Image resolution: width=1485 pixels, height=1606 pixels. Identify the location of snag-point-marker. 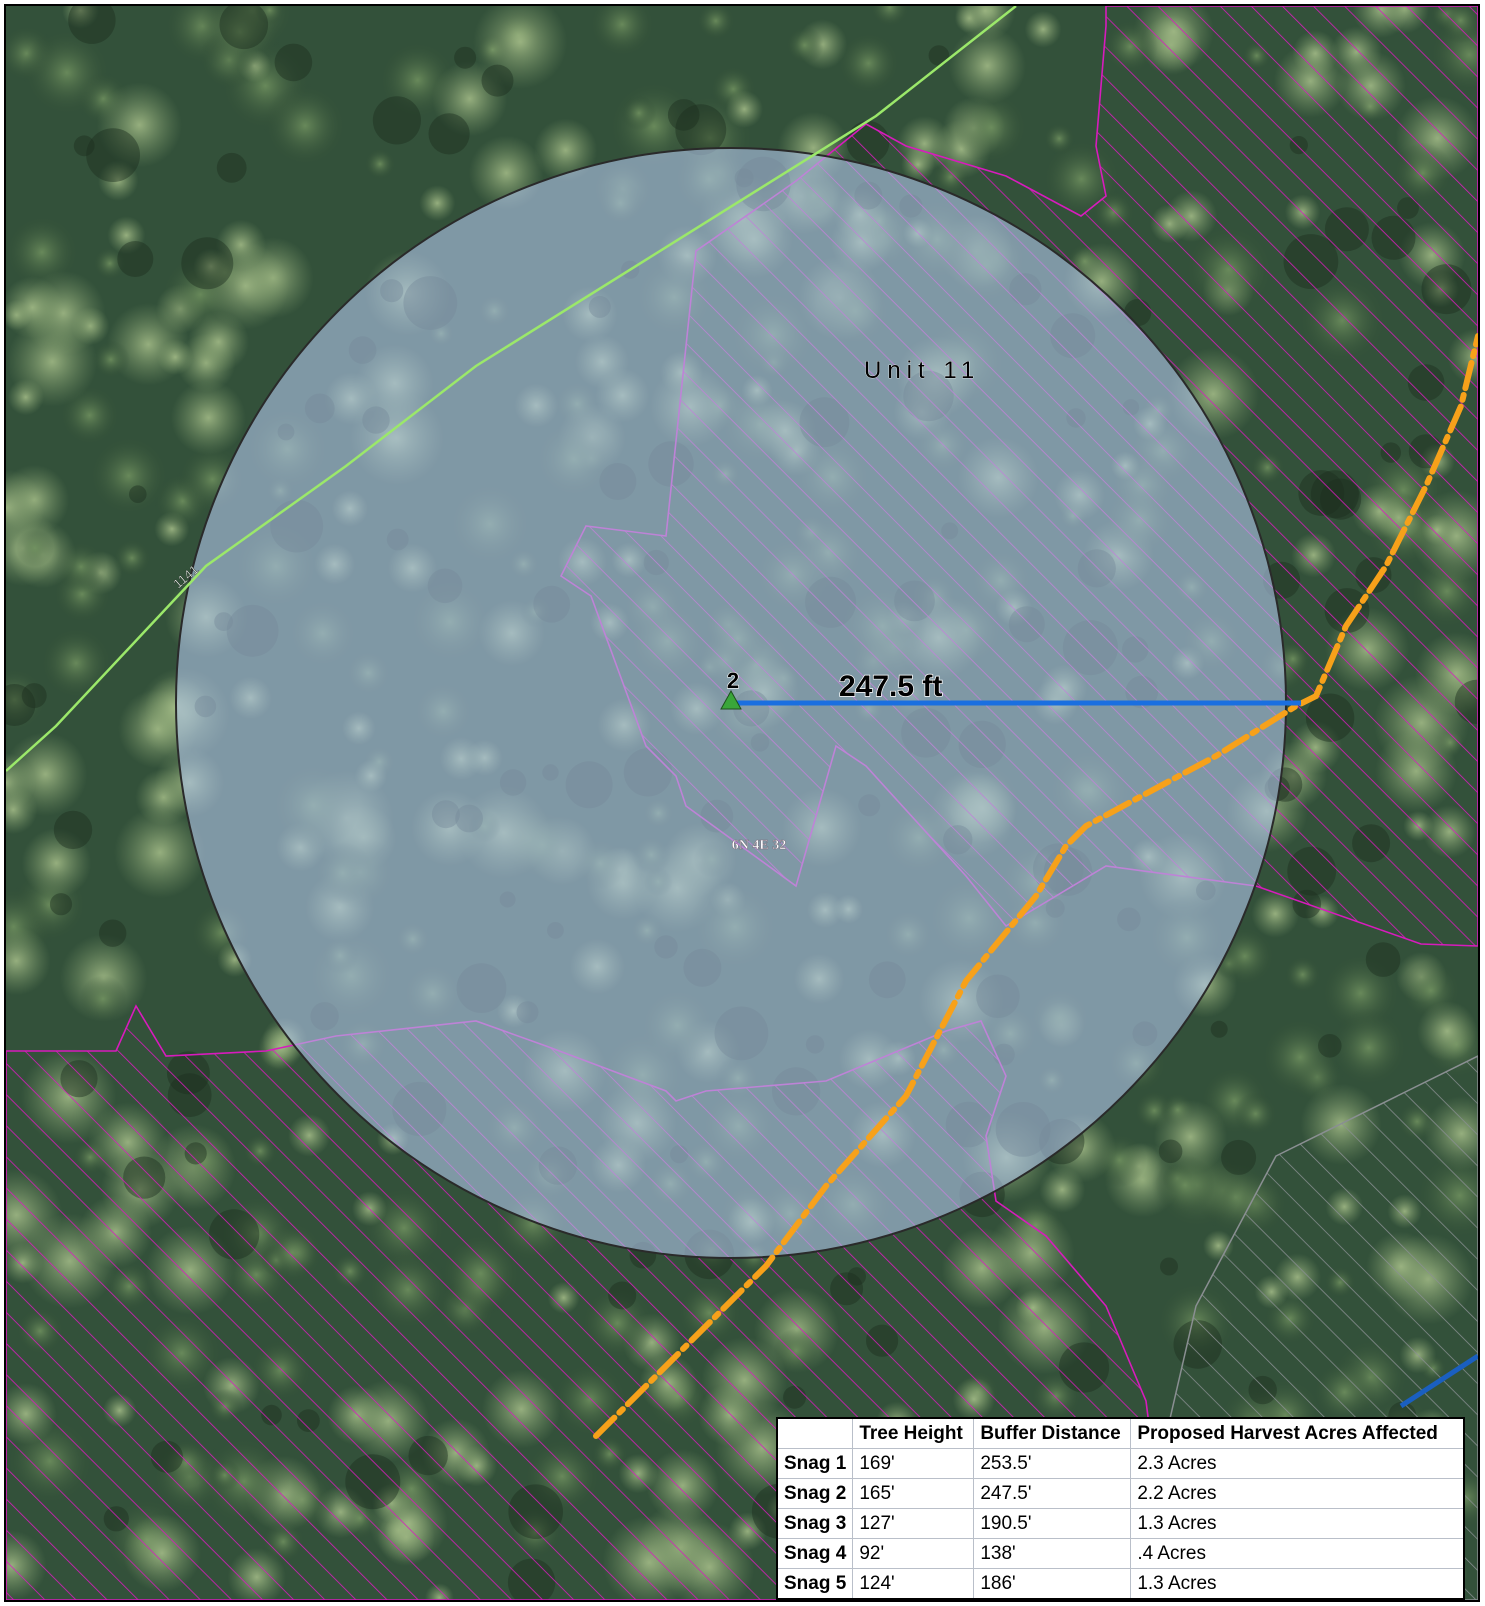
(731, 699).